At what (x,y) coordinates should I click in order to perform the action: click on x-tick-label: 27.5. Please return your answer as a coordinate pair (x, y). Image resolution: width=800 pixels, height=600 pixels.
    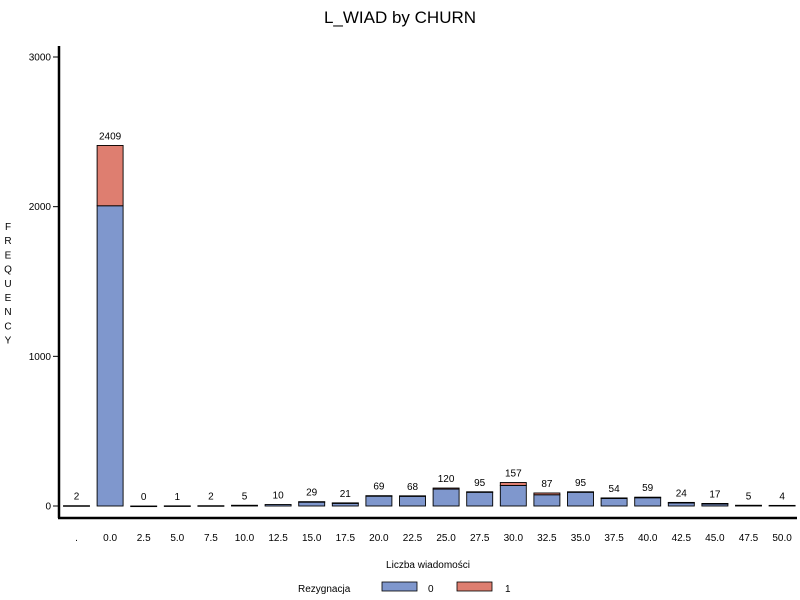
    Looking at the image, I should click on (480, 538).